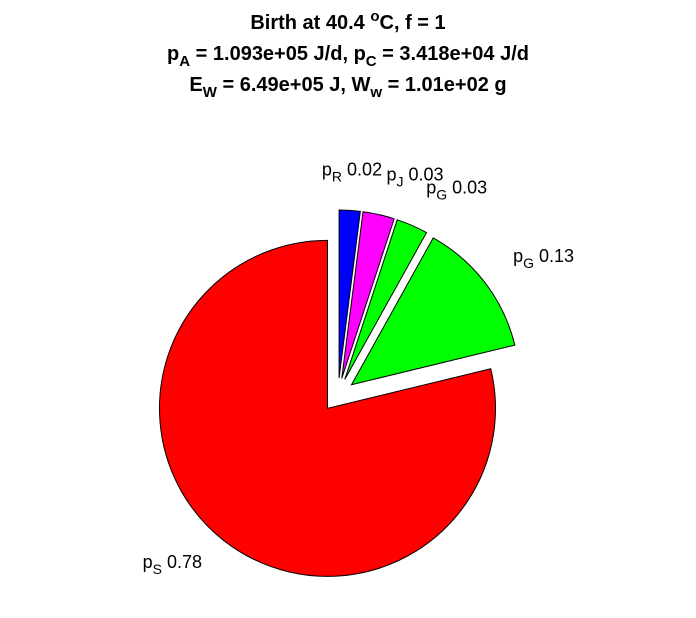  Describe the element at coordinates (284, 85) in the screenshot. I see `ew-value: = 6.49e+05 J,` at that location.